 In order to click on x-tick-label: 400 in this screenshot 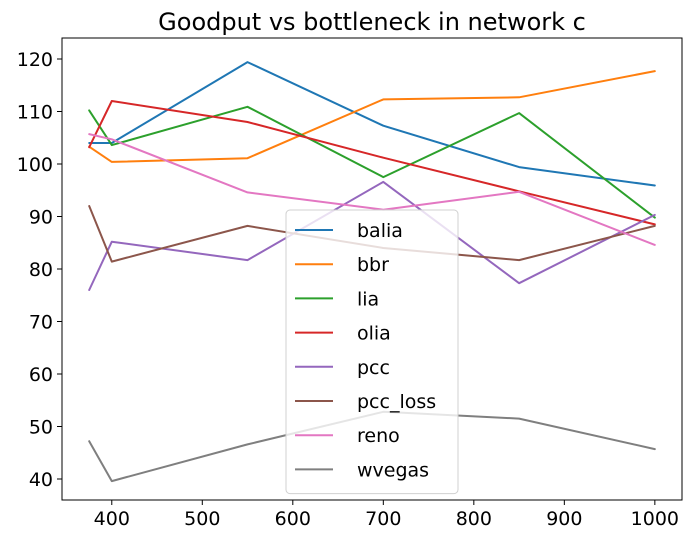, I will do `click(112, 519)`.